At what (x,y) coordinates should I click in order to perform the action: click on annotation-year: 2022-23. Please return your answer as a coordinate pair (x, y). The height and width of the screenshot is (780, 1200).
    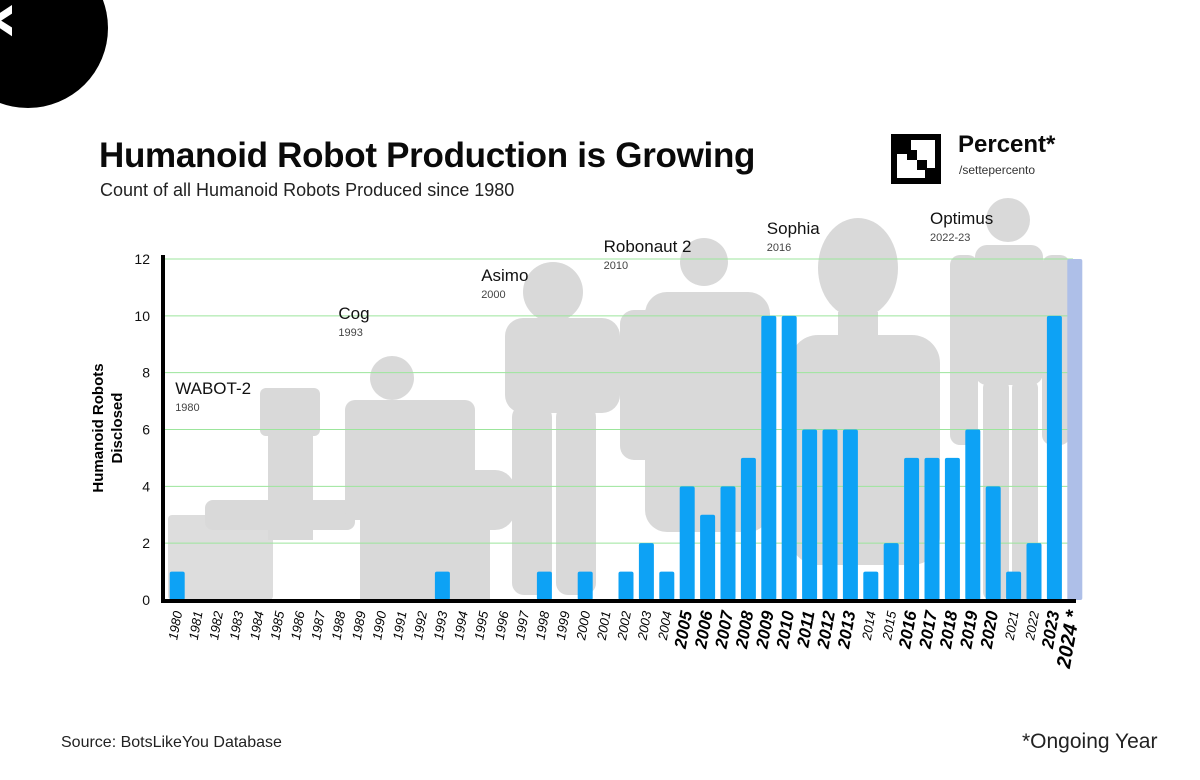
    Looking at the image, I should click on (950, 238).